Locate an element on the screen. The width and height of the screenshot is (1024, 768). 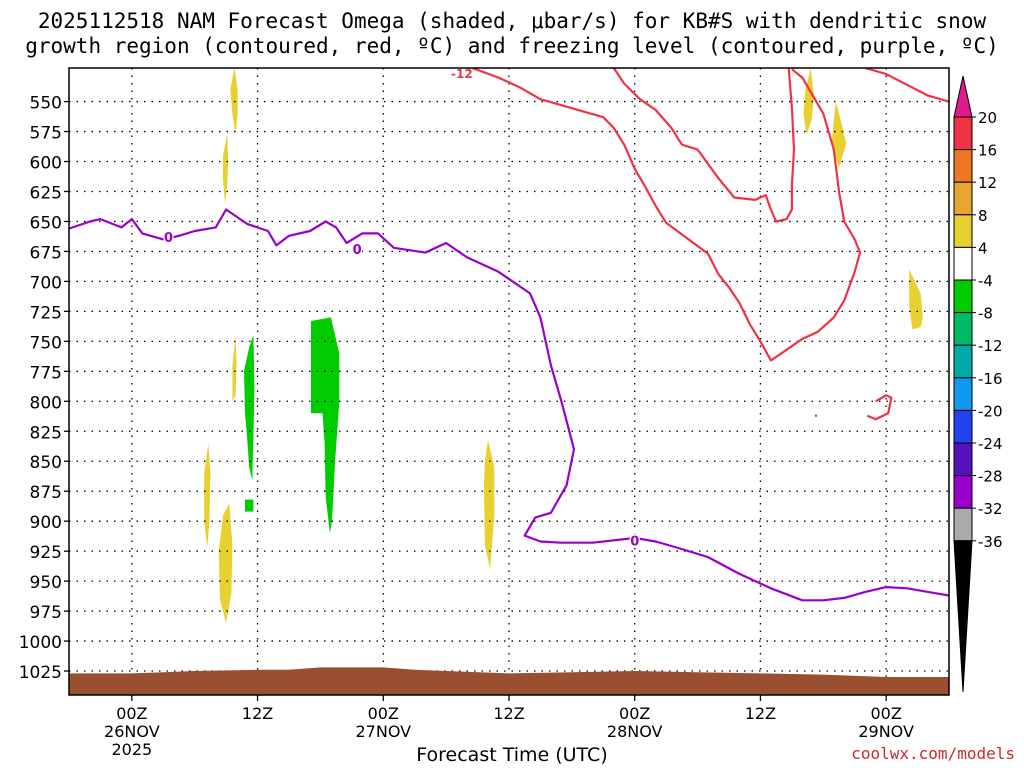
freezing-level-label-0: 0 is located at coordinates (168, 238).